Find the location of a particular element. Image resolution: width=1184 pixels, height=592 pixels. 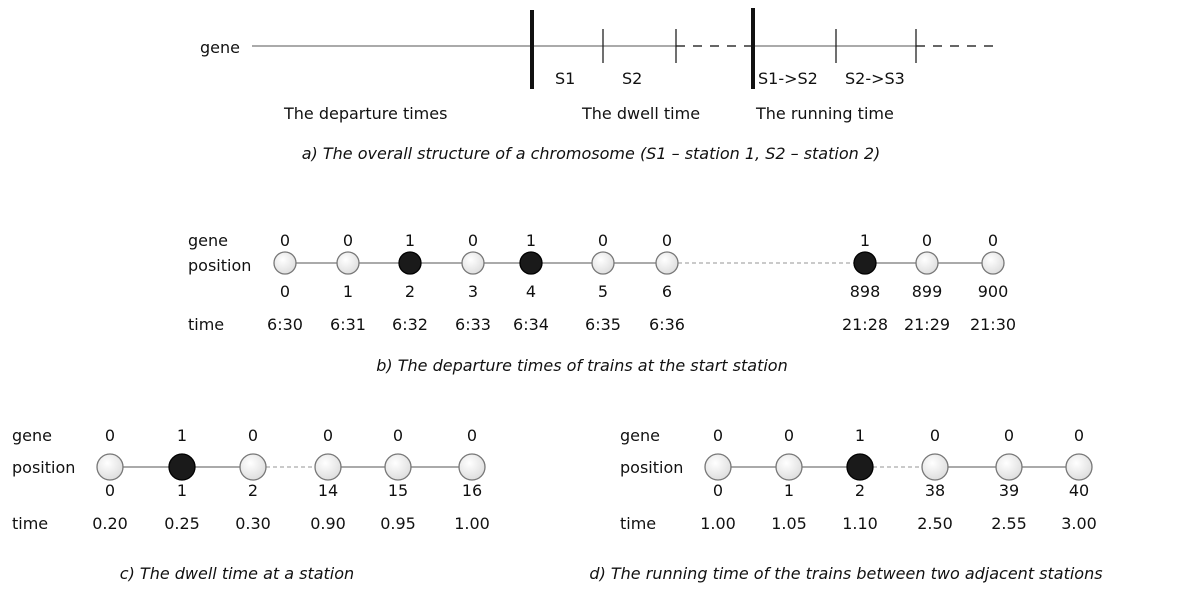

node-position-value: 5 is located at coordinates (603, 291).